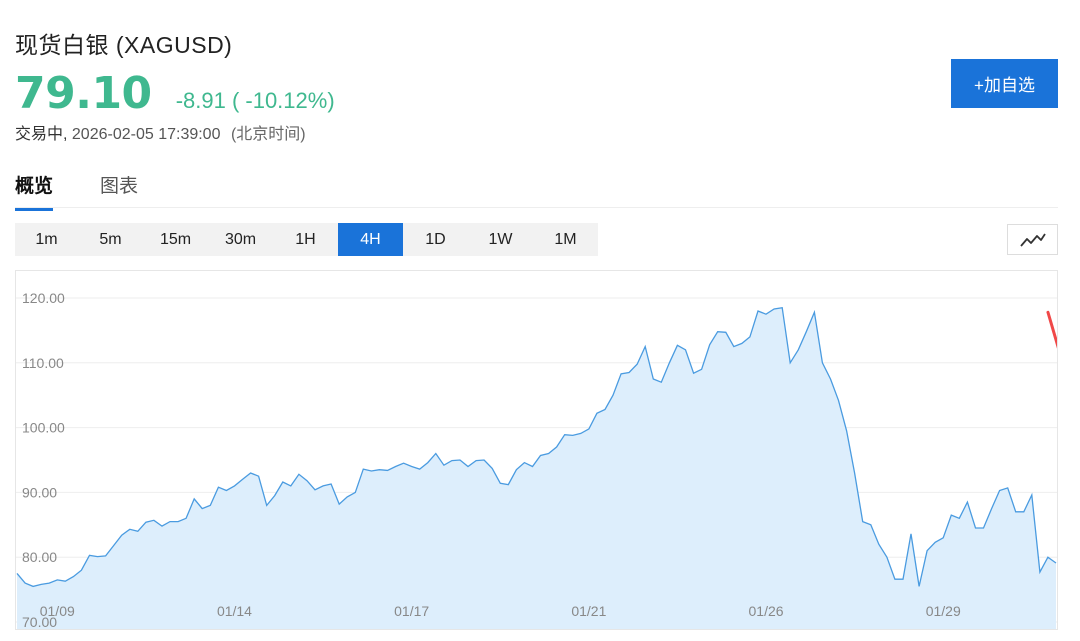 The height and width of the screenshot is (641, 1080). Describe the element at coordinates (1004, 83) in the screenshot. I see `add-to-watchlist-button: +加自选` at that location.